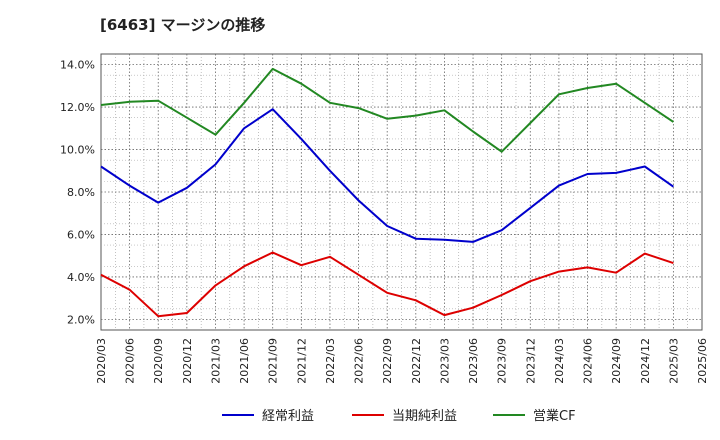  What do you see at coordinates (588, 361) in the screenshot?
I see `x-tick-label: 2024/06` at bounding box center [588, 361].